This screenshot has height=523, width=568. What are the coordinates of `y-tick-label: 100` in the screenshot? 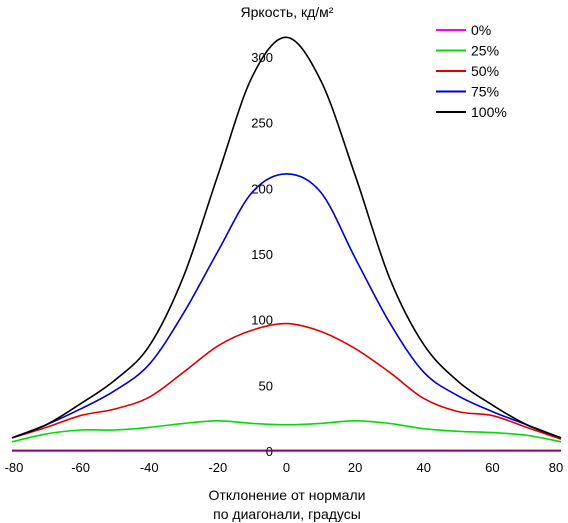 It's located at (262, 320).